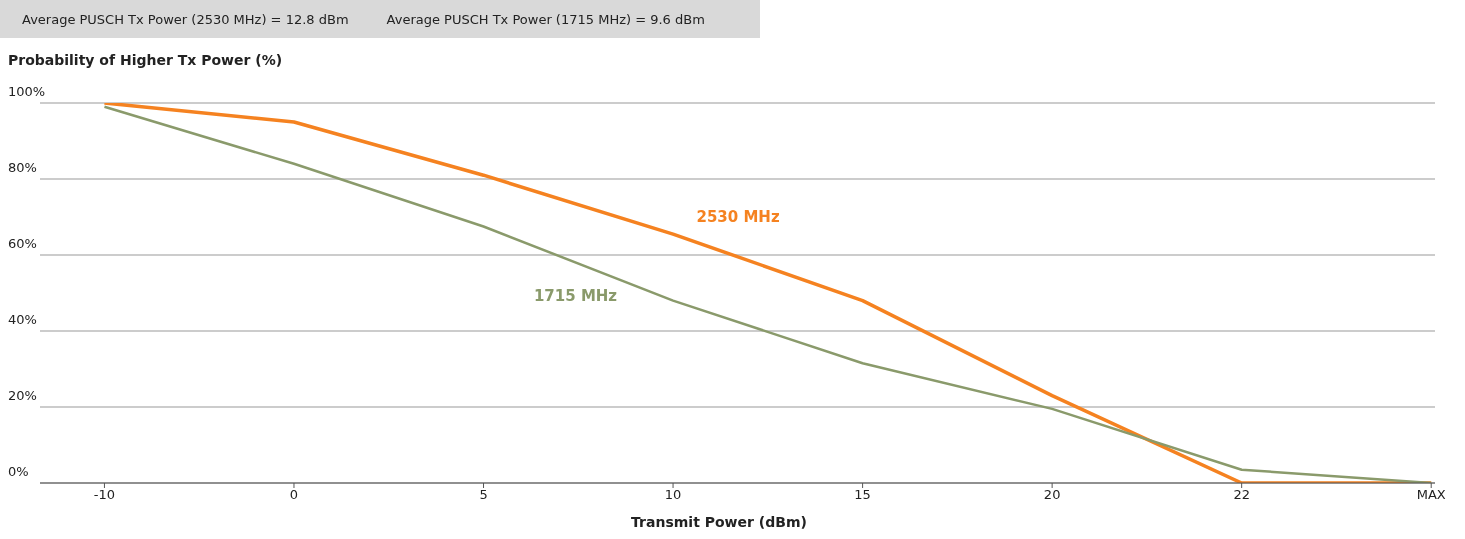 Image resolution: width=1465 pixels, height=539 pixels. I want to click on y-tick-label: 80%, so click(22, 167).